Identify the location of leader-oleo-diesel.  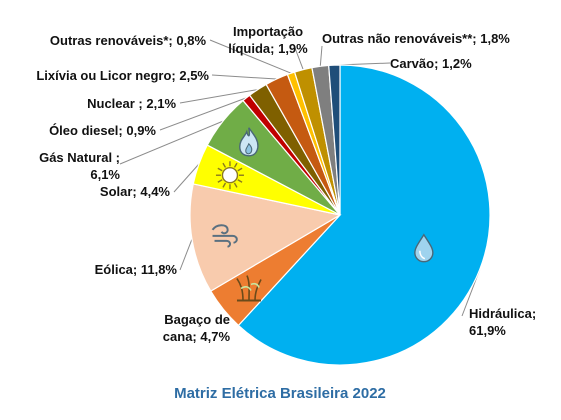
(203, 114).